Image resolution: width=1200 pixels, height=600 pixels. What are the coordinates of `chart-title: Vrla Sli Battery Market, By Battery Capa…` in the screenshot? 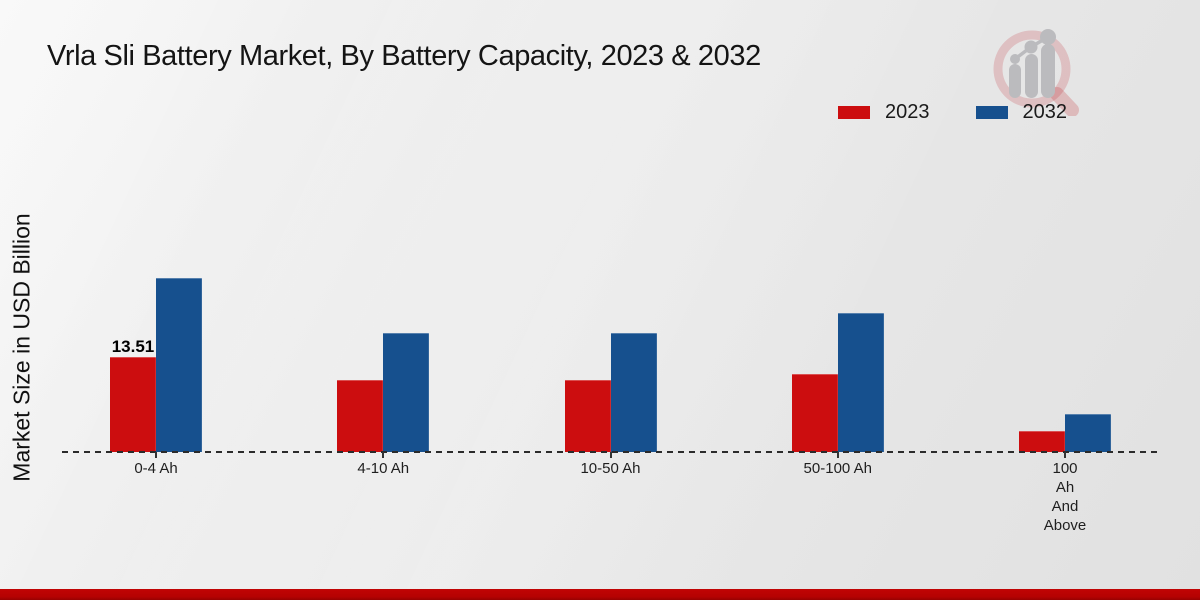 It's located at (404, 56).